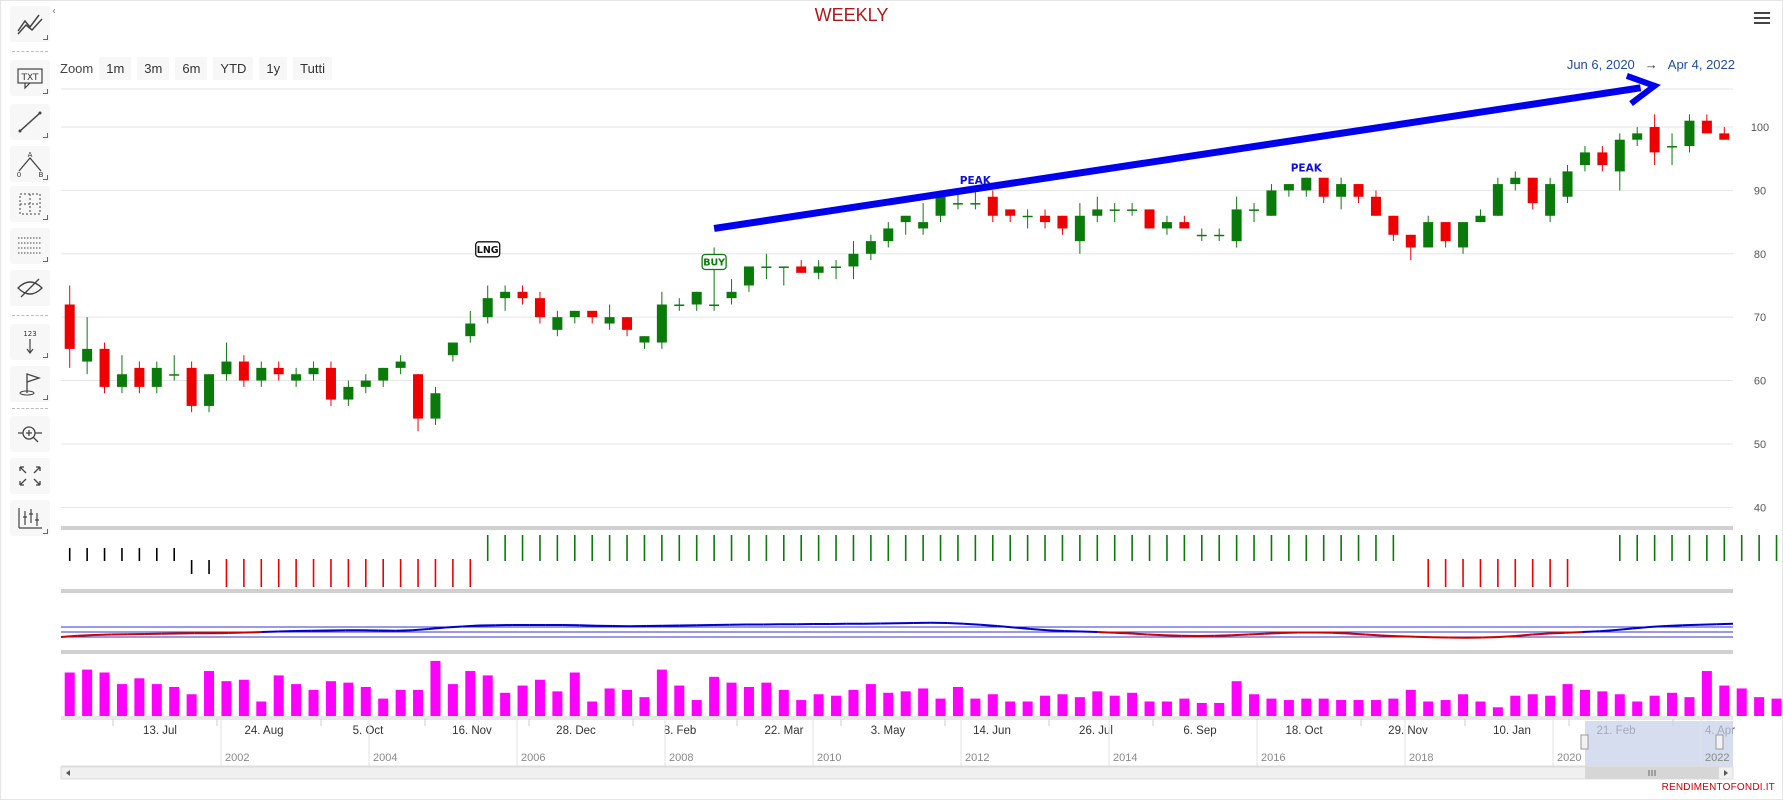 This screenshot has height=800, width=1783. I want to click on toggle-annotations-tool, so click(30, 288).